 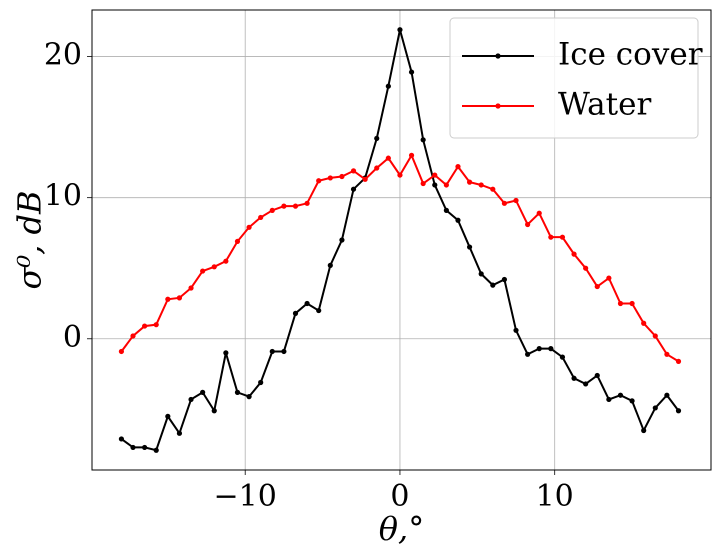 What do you see at coordinates (555, 496) in the screenshot?
I see `x-tick-label: 10` at bounding box center [555, 496].